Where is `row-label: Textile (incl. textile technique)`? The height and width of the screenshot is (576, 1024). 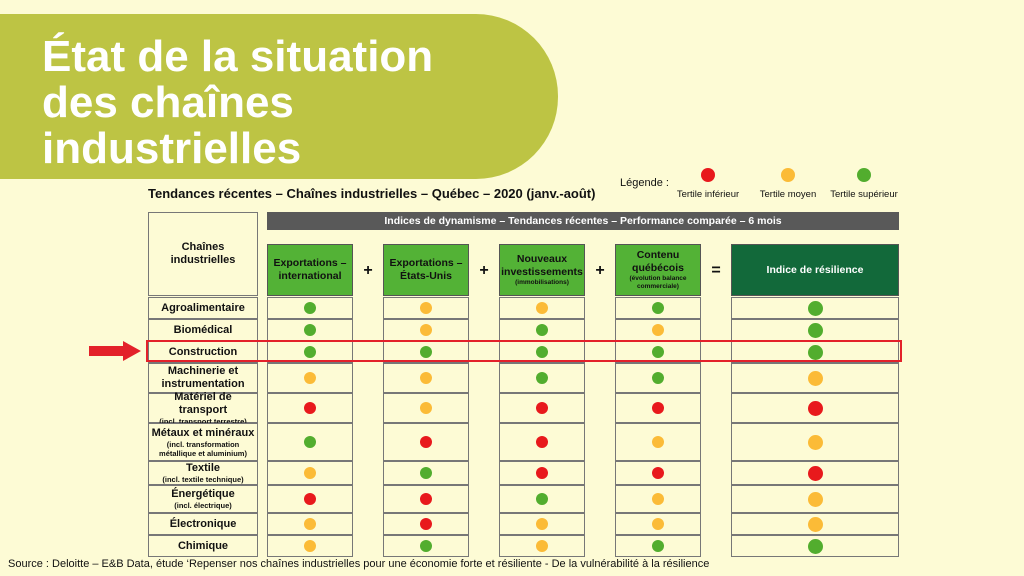 row-label: Textile (incl. textile technique) is located at coordinates (203, 473).